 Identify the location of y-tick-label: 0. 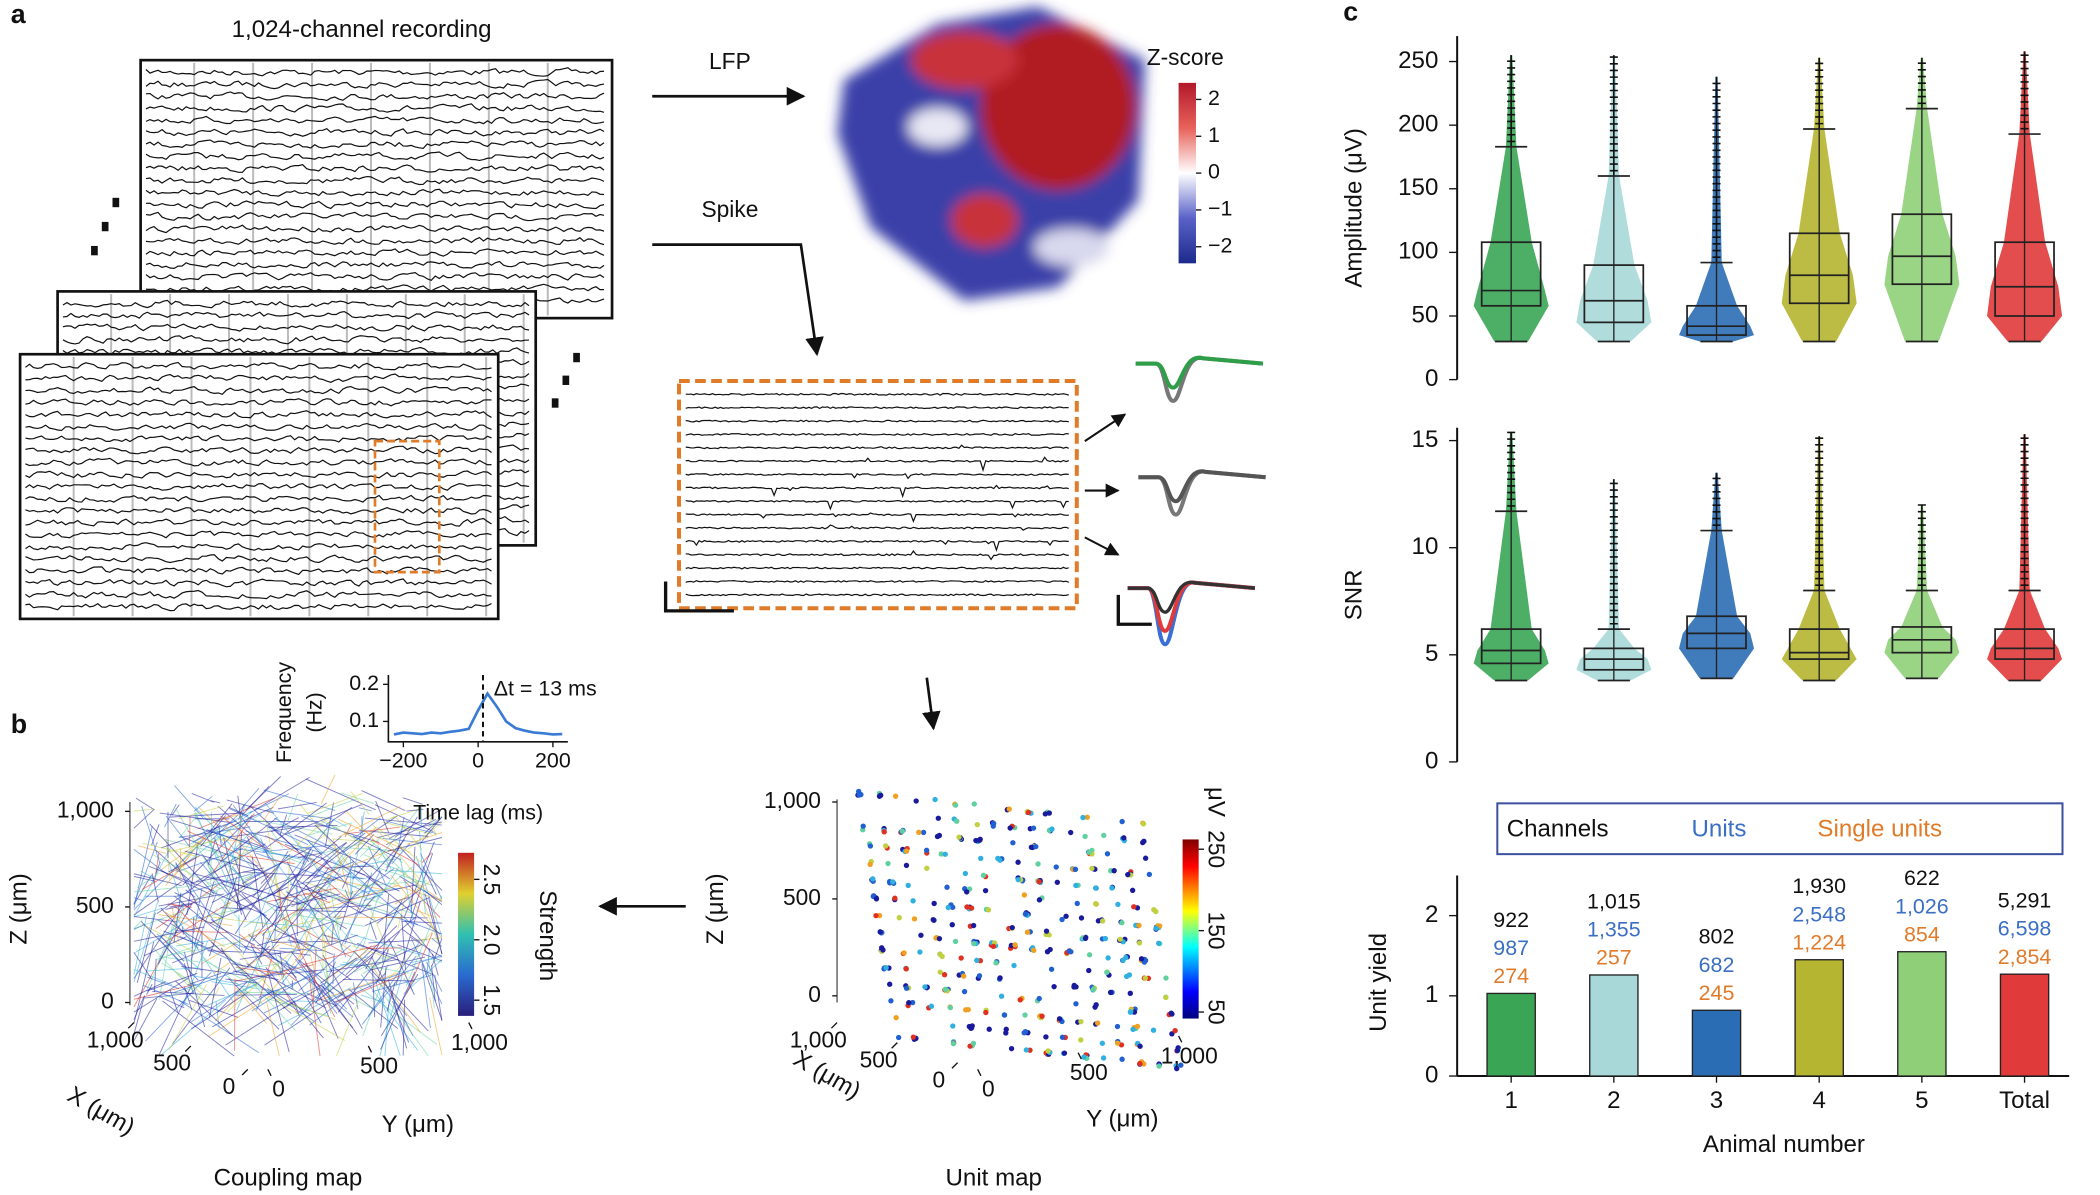
(1431, 760).